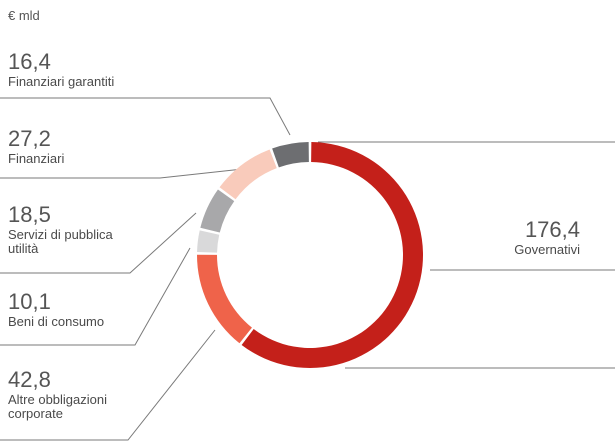 This screenshot has height=443, width=615. What do you see at coordinates (56, 321) in the screenshot?
I see `category-label: Beni di consumo` at bounding box center [56, 321].